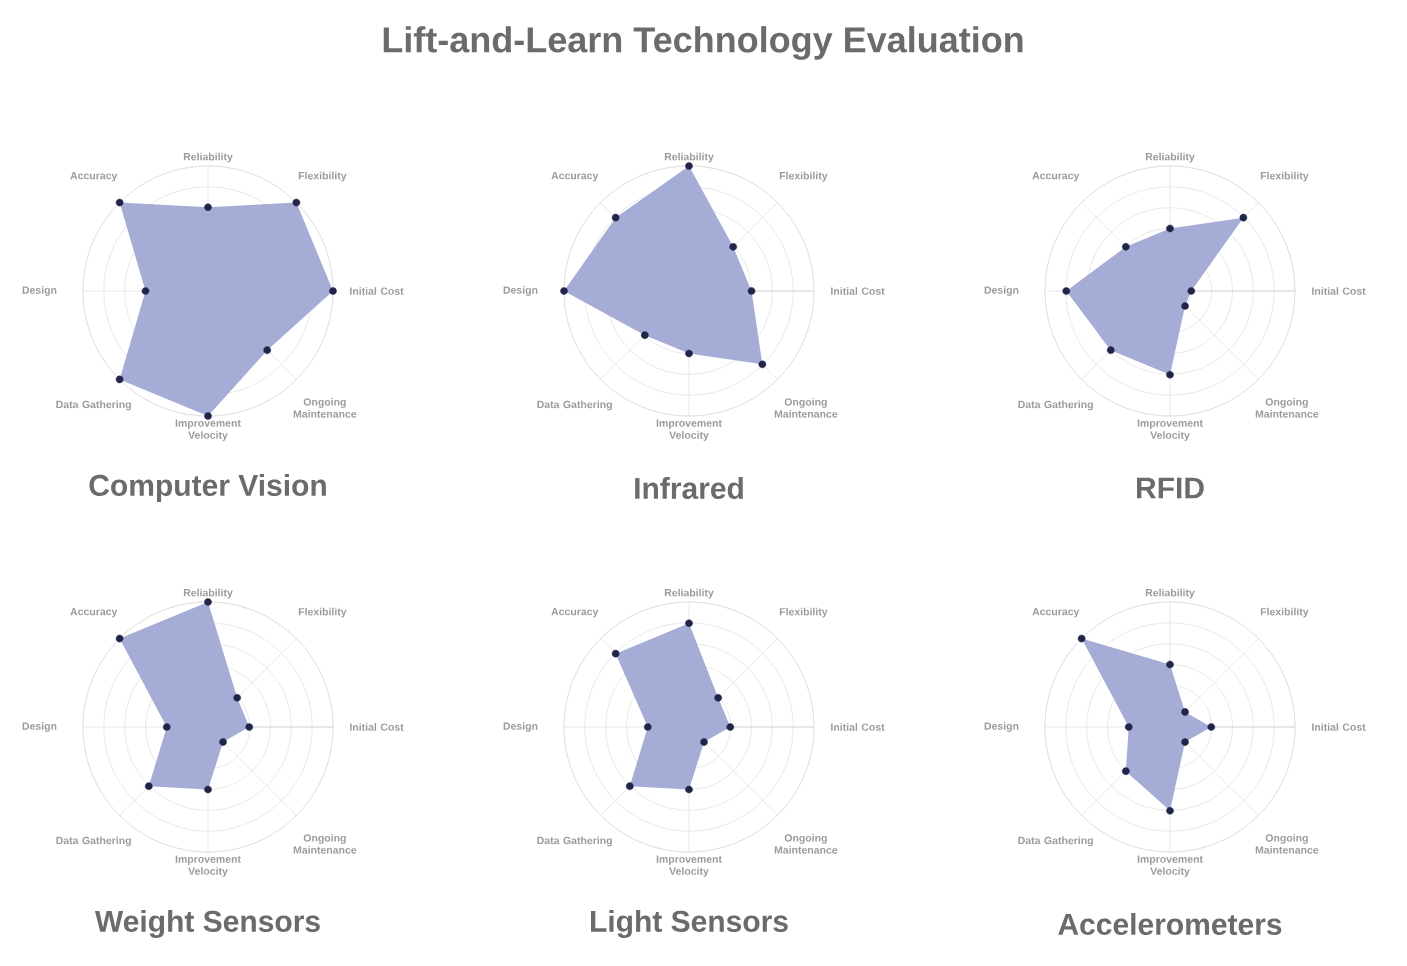 The height and width of the screenshot is (966, 1407). I want to click on text: Weight Sensors, so click(207, 924).